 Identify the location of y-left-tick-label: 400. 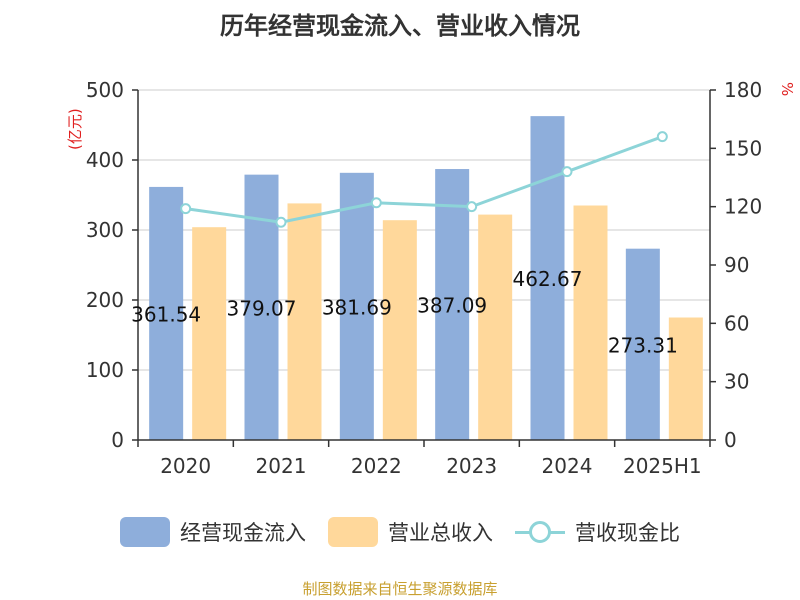
(105, 160).